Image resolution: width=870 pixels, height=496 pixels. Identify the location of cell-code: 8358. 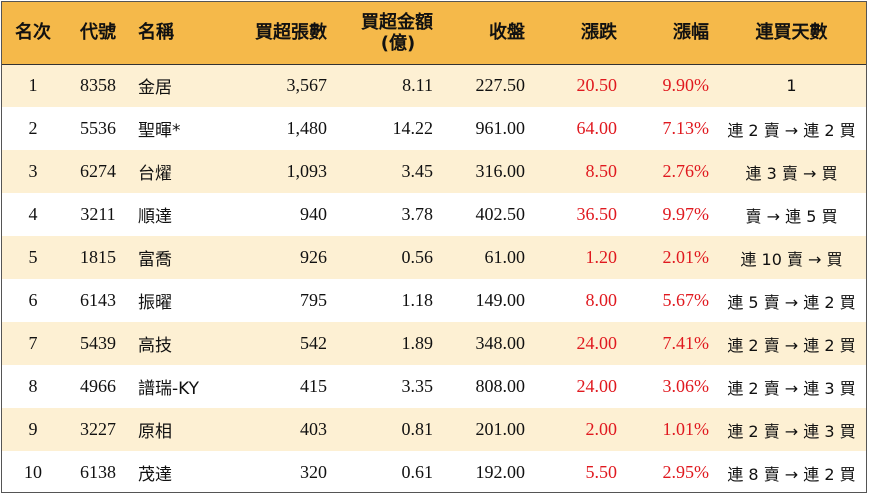
(98, 85).